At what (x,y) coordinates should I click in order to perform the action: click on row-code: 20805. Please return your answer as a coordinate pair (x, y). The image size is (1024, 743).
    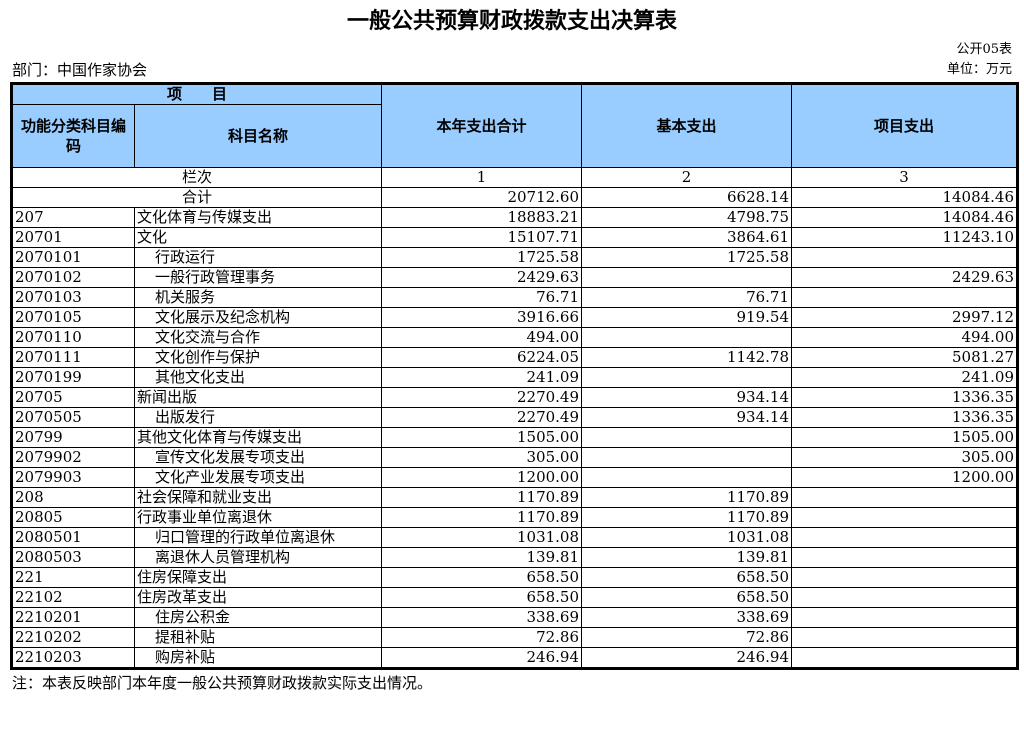
    Looking at the image, I should click on (73, 517).